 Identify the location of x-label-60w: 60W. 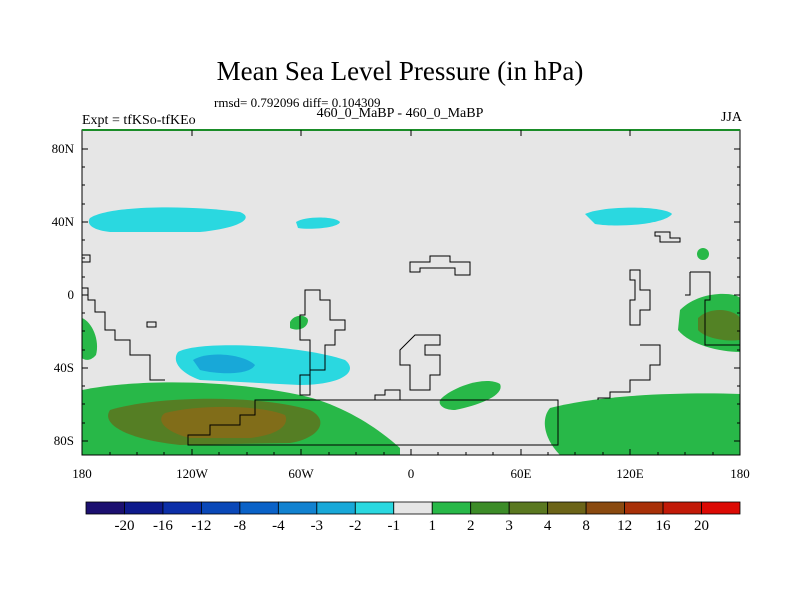
(301, 473).